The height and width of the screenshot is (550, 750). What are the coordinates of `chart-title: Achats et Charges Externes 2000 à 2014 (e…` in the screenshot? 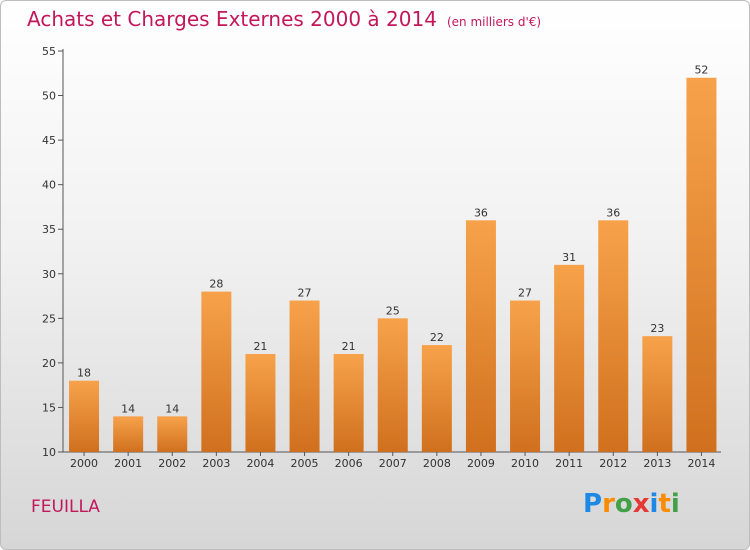 It's located at (284, 19).